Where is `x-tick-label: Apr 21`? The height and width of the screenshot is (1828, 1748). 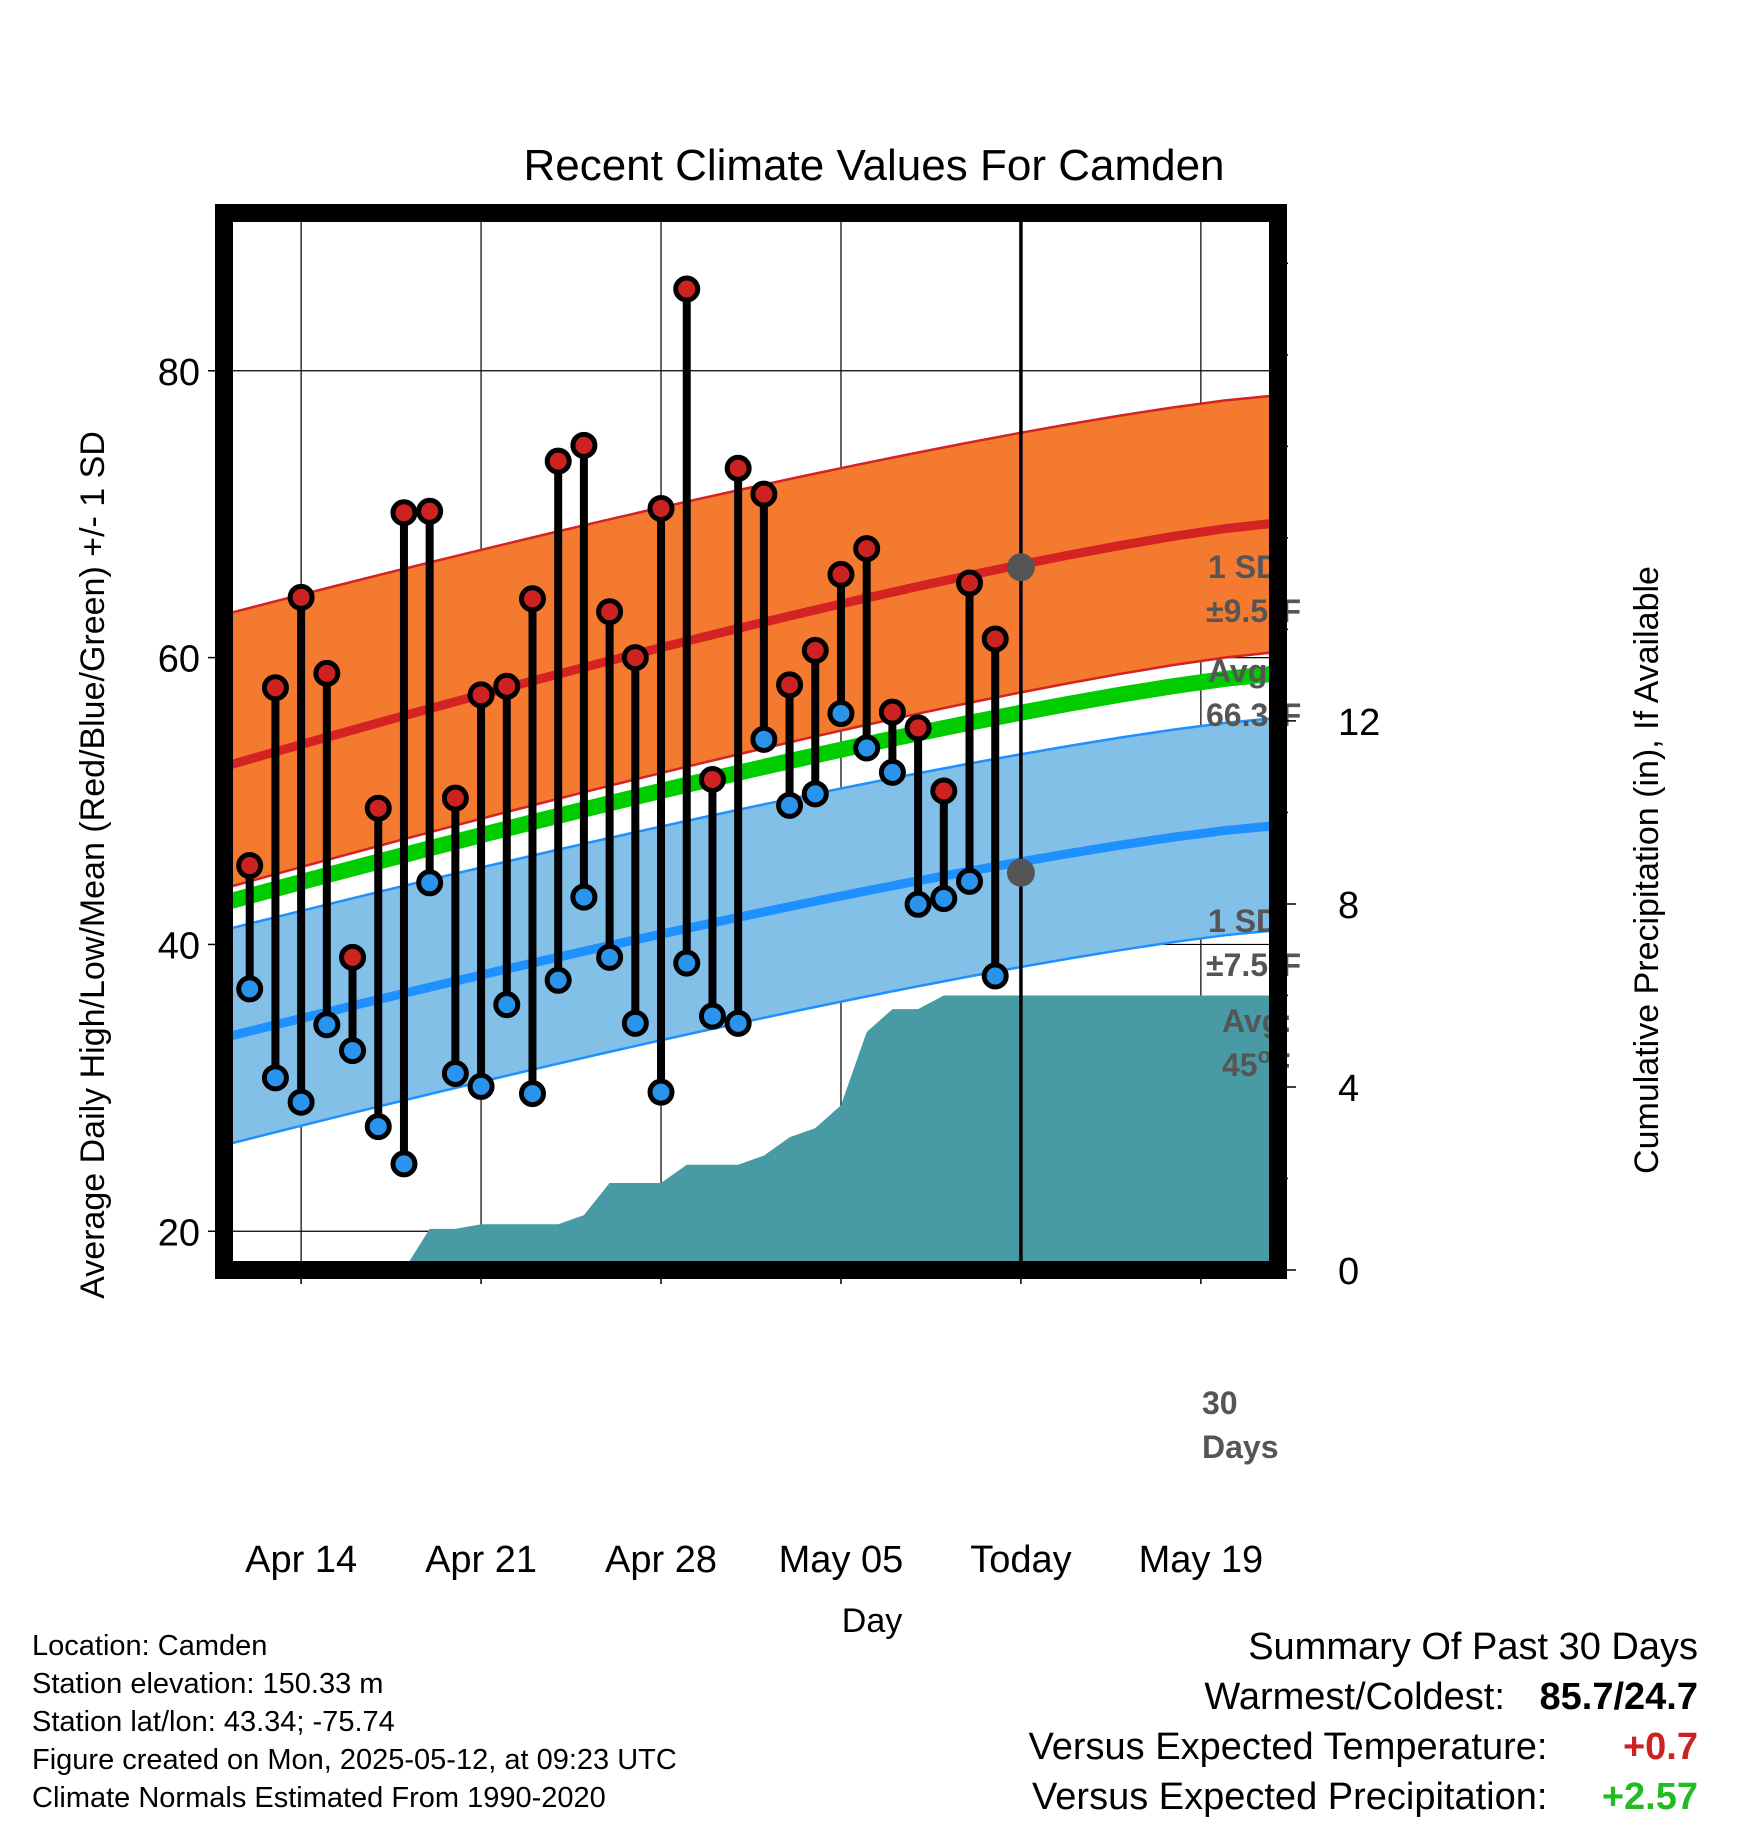
x-tick-label: Apr 21 is located at coordinates (481, 1560).